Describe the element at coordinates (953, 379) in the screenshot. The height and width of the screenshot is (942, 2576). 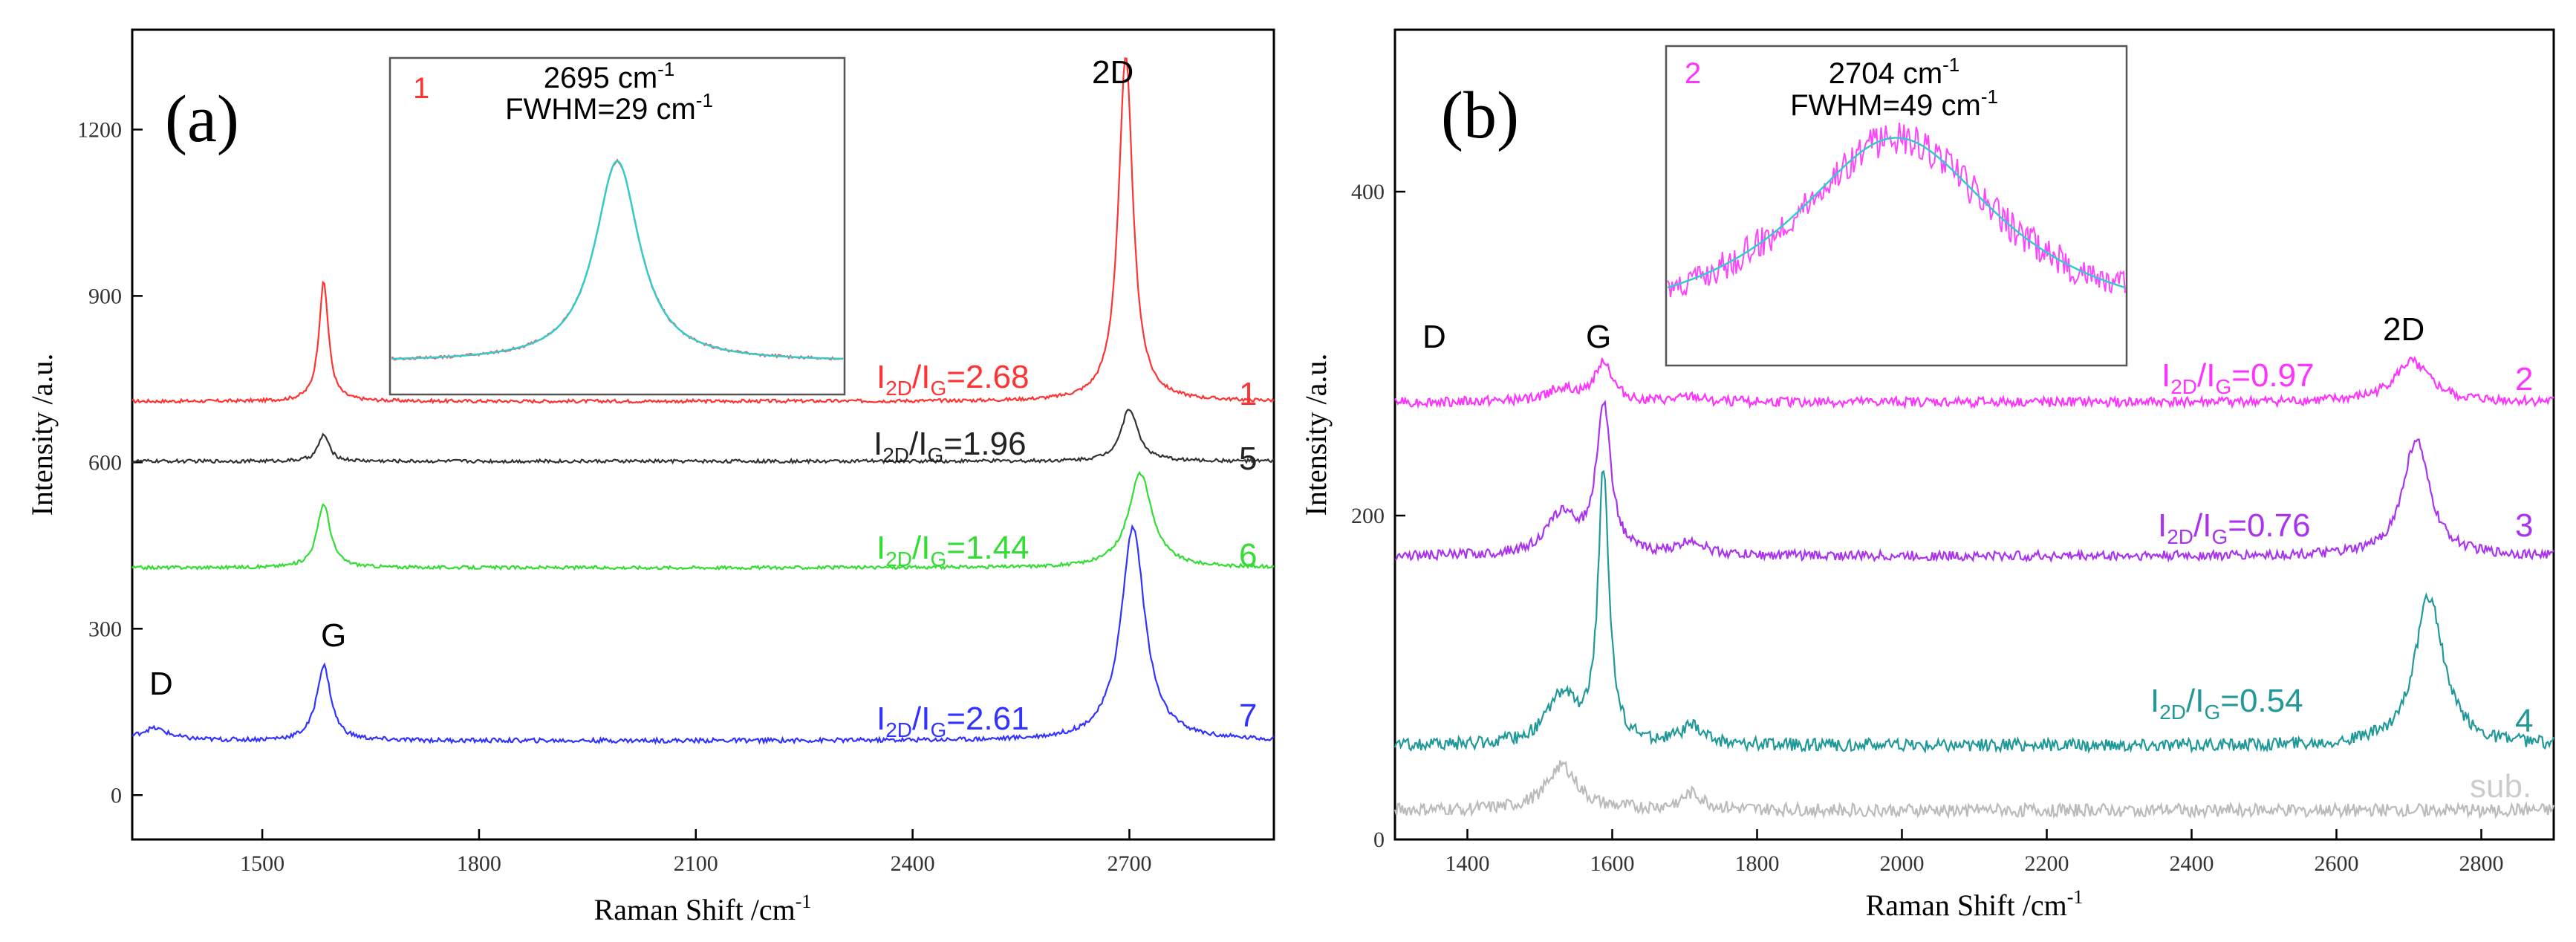
I see `panel-a-ratio-1: I2D/IG=2.68` at that location.